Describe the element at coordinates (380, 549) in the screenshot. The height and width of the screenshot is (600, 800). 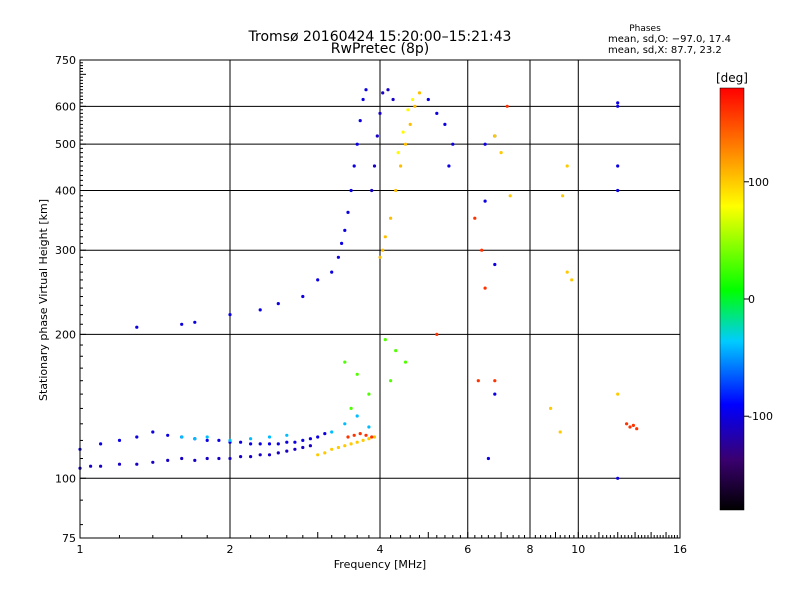
I see `x-tick-label: 4` at that location.